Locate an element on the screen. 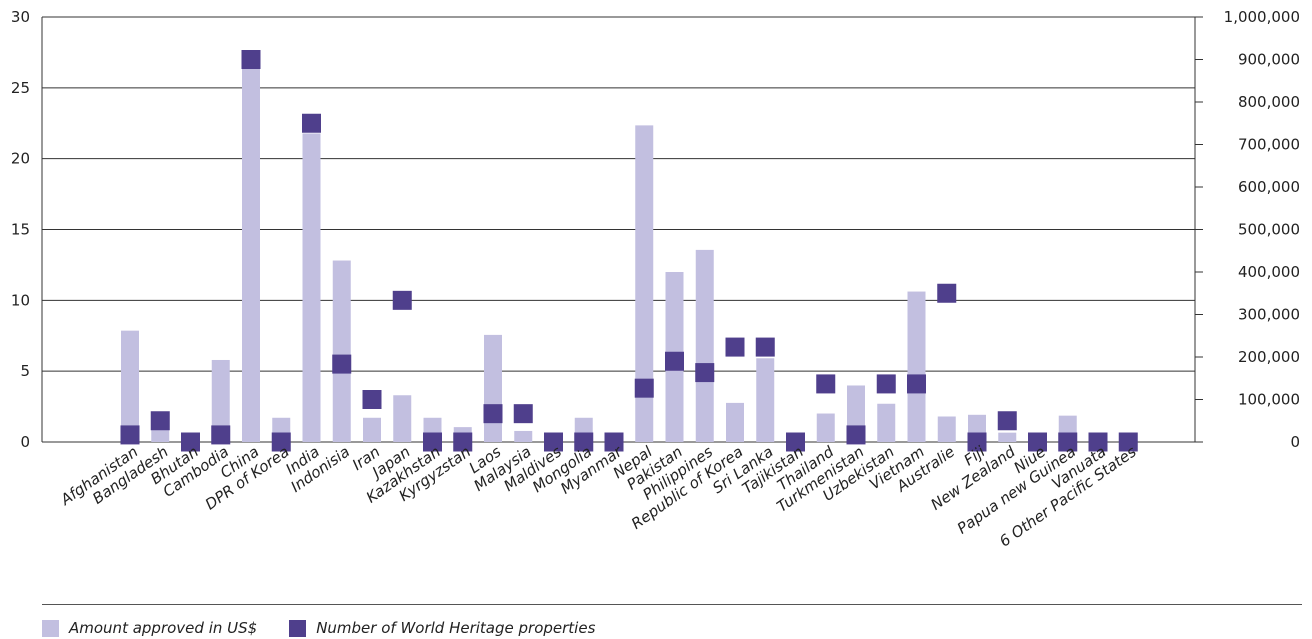  right-tick-label: 800,000 is located at coordinates (1269, 102).